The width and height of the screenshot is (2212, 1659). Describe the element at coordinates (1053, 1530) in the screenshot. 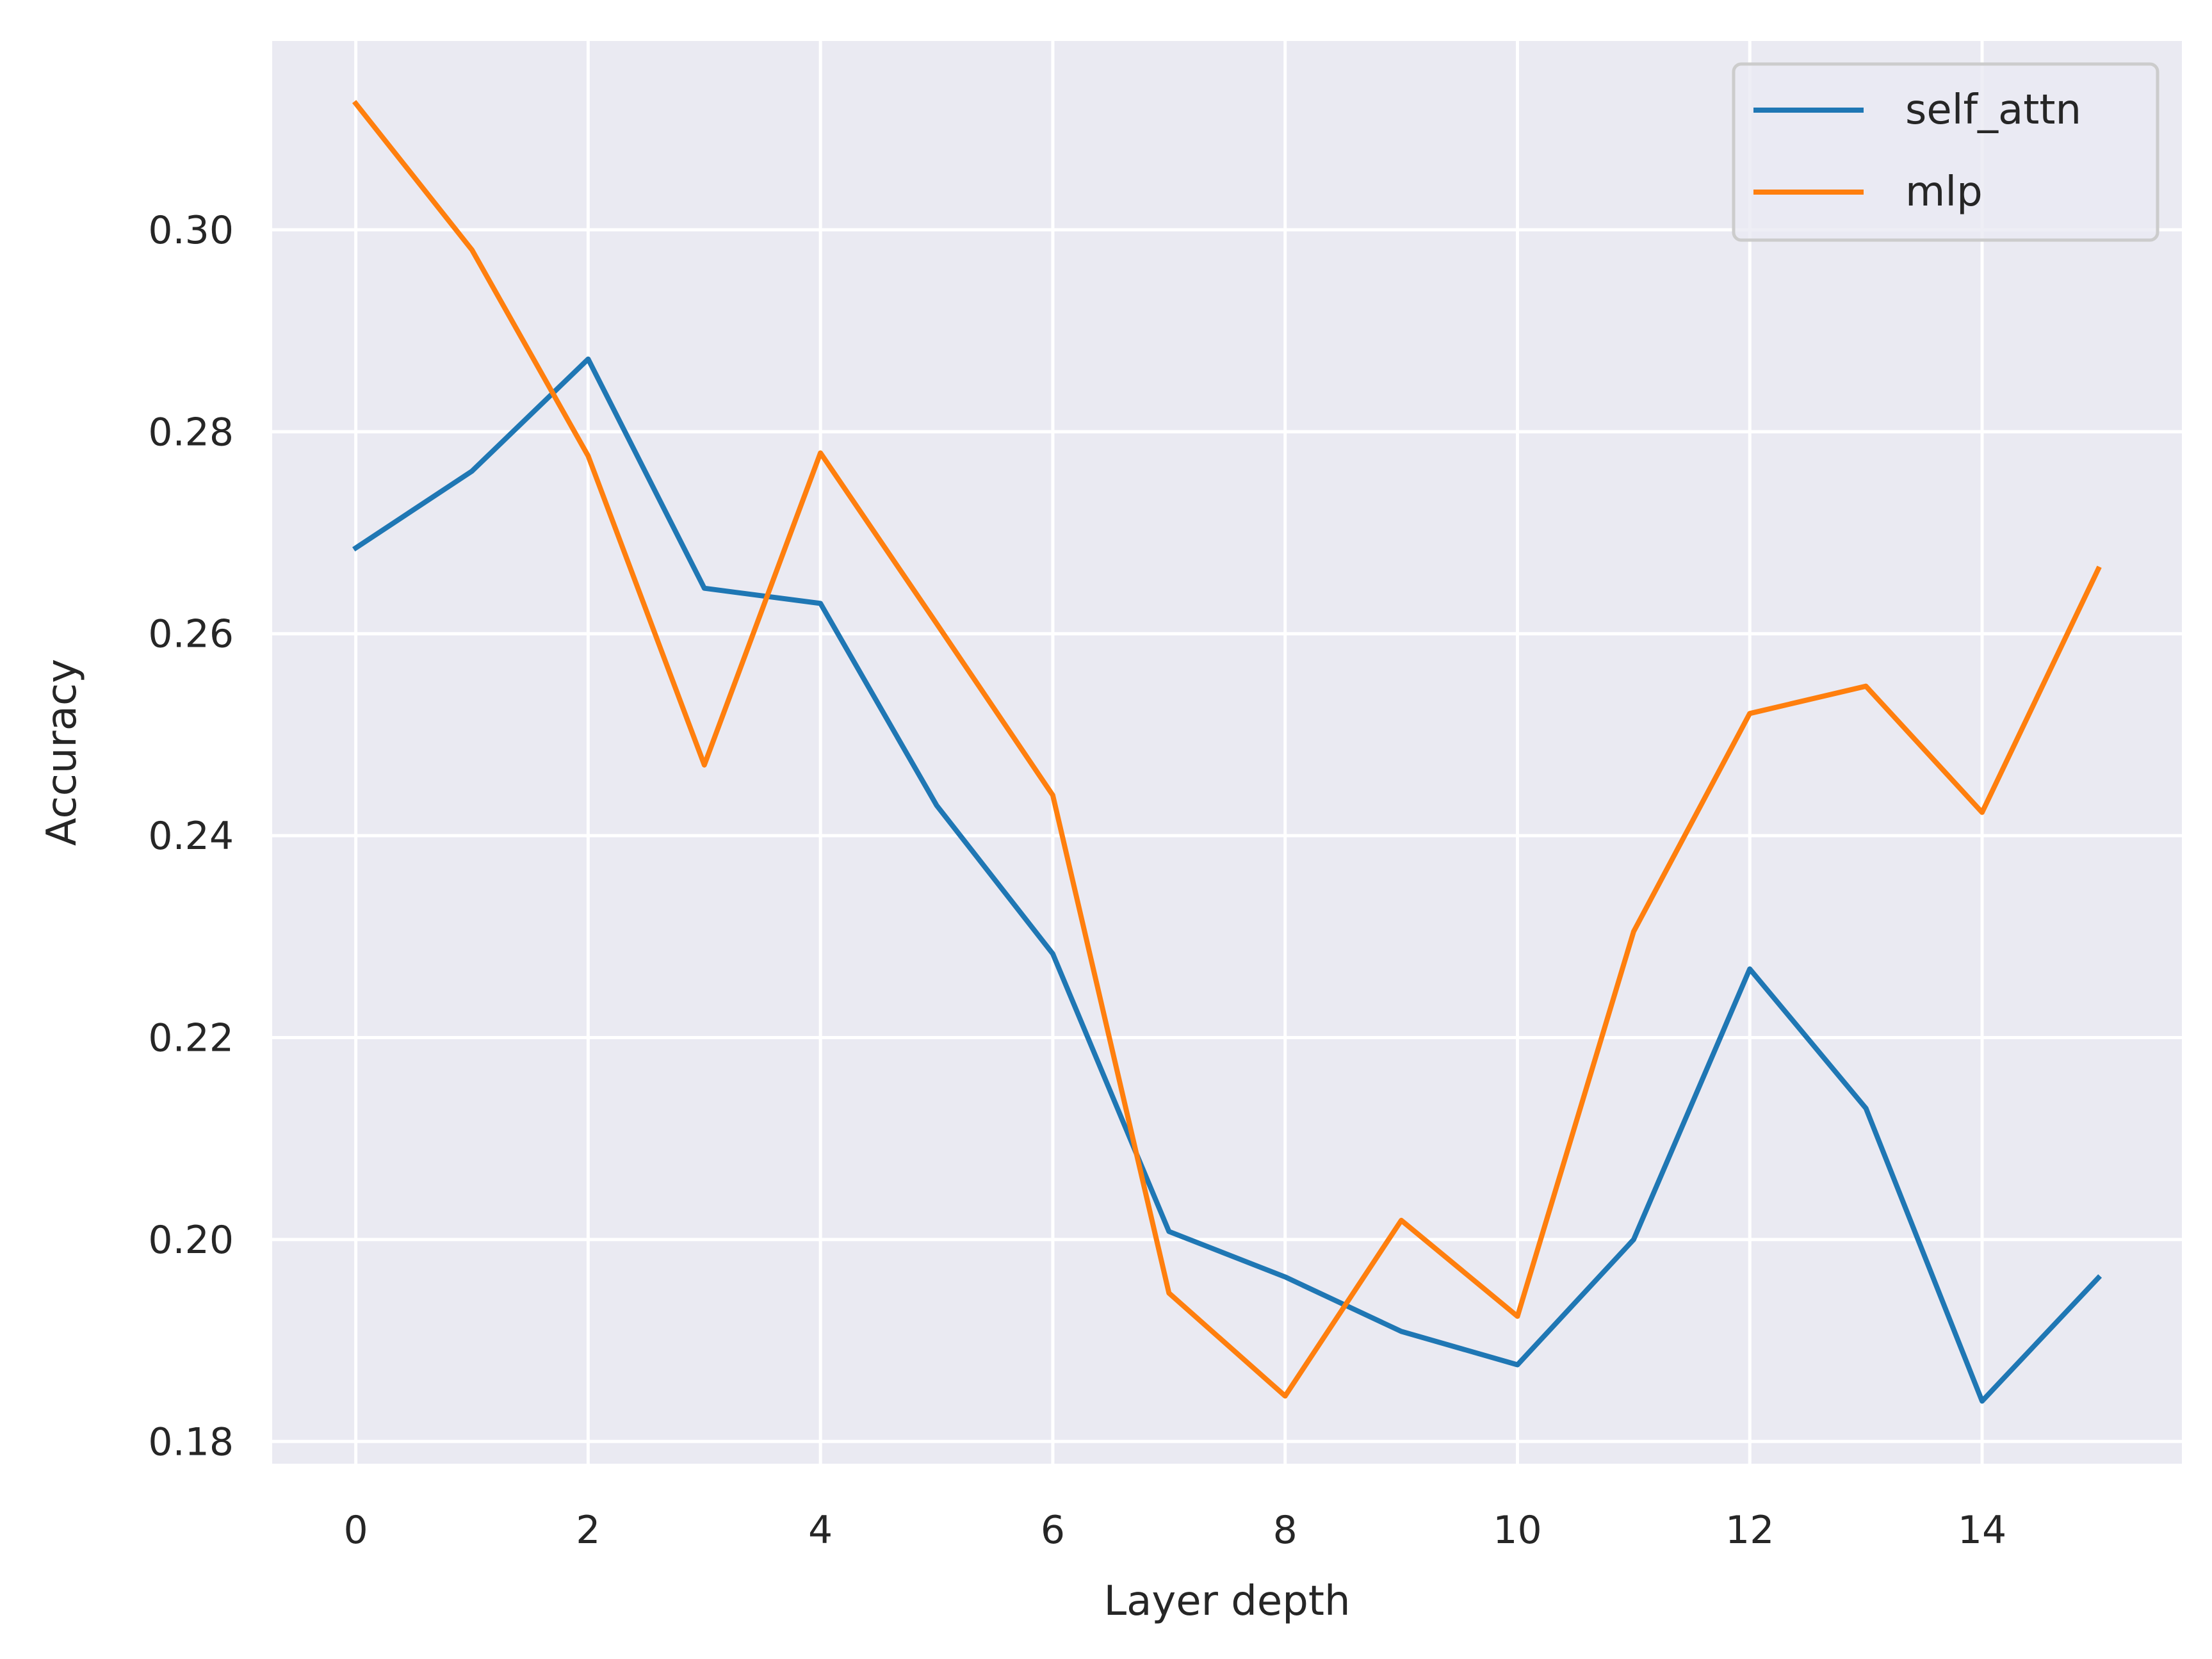

I see `x-tick-label: 6` at that location.